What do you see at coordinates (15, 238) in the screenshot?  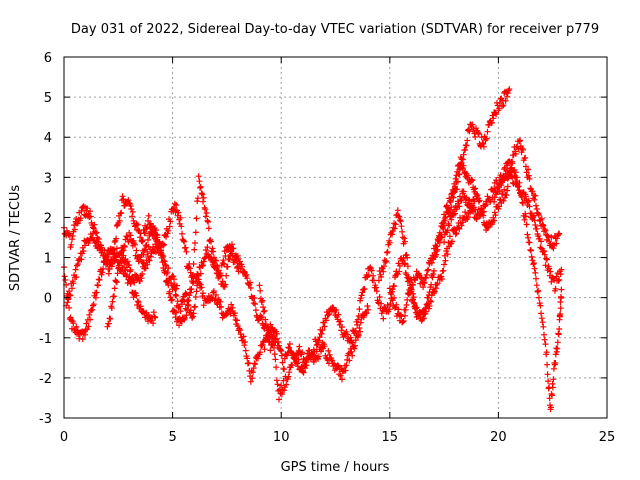 I see `y-axis-label: SDTVAR / TECUs` at bounding box center [15, 238].